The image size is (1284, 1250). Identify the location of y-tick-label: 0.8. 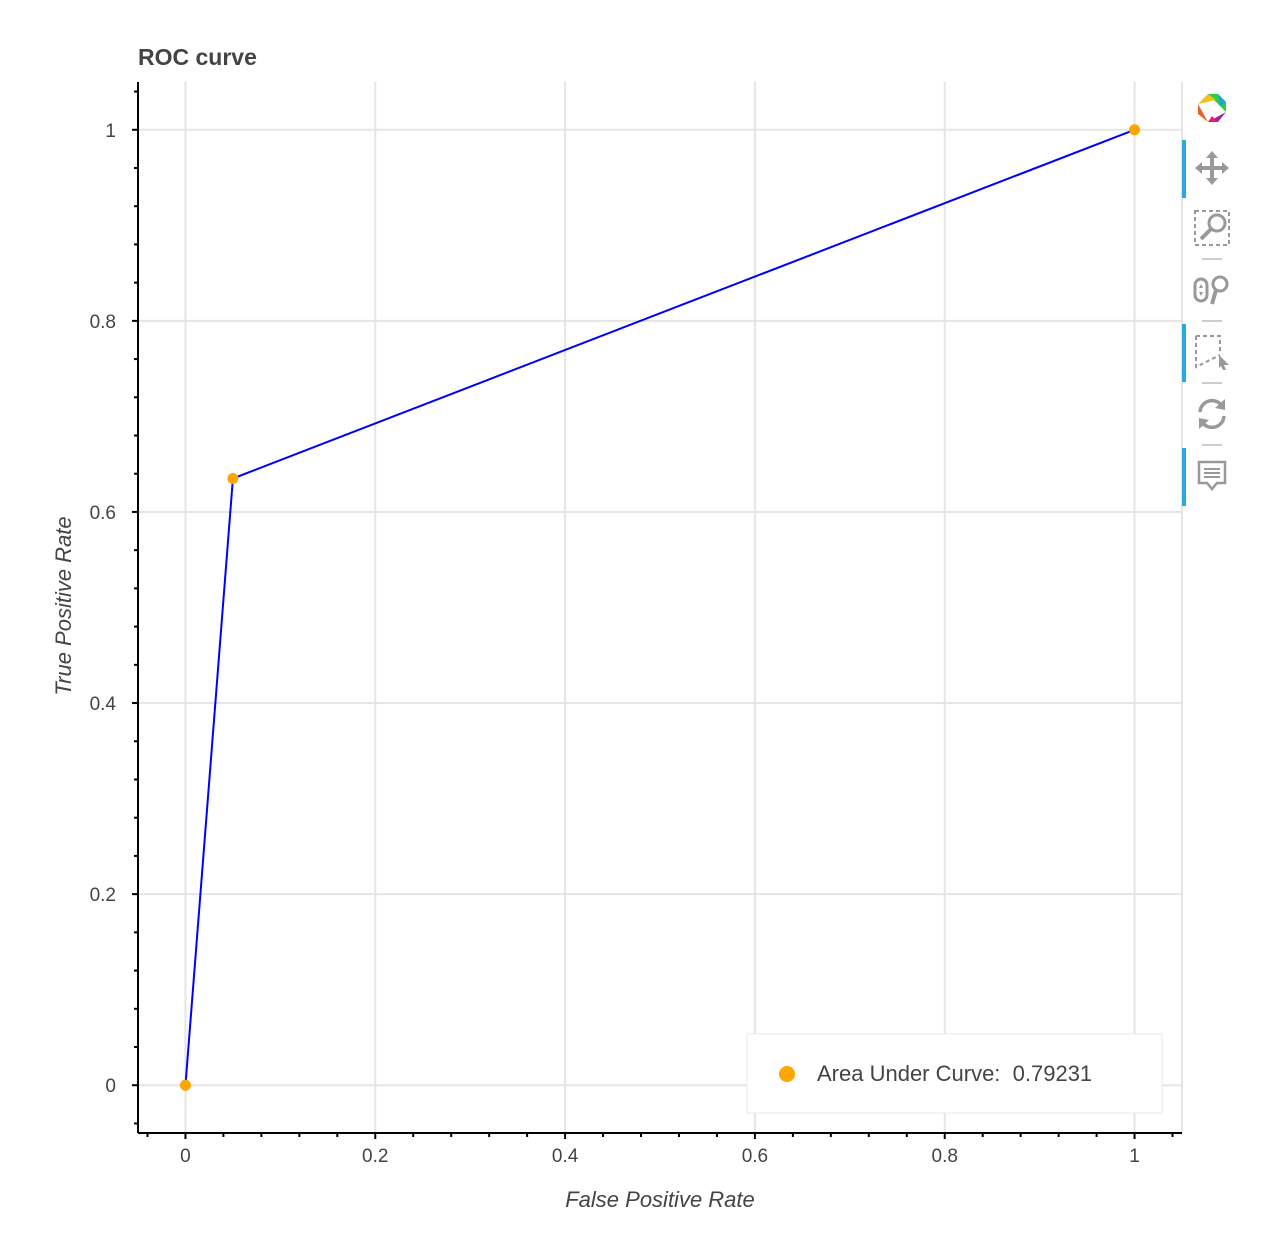
(103, 322).